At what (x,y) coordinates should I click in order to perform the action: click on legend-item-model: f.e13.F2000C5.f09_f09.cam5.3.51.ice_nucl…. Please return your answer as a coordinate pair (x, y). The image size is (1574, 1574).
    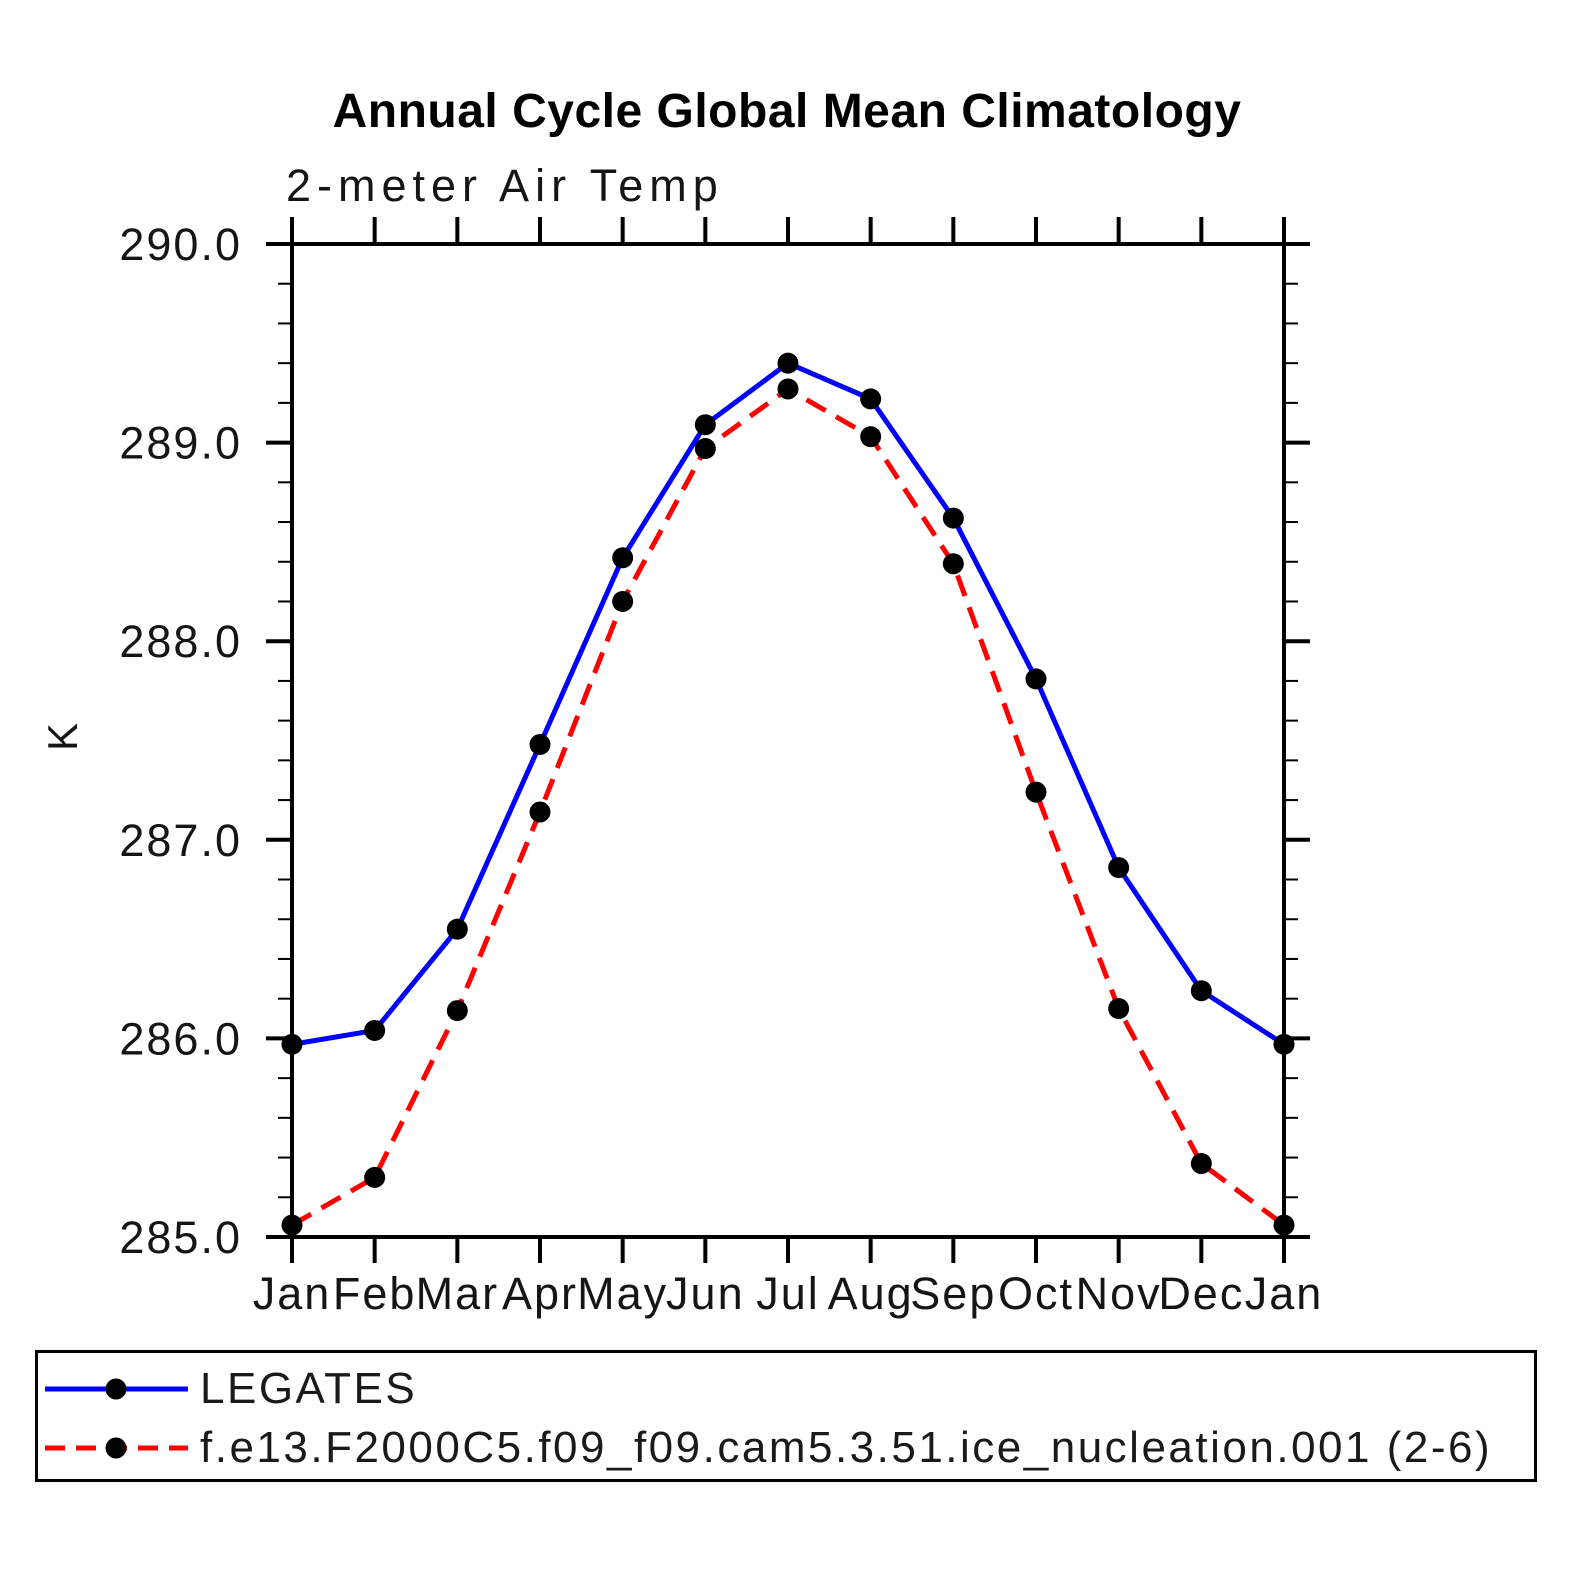
    Looking at the image, I should click on (769, 1447).